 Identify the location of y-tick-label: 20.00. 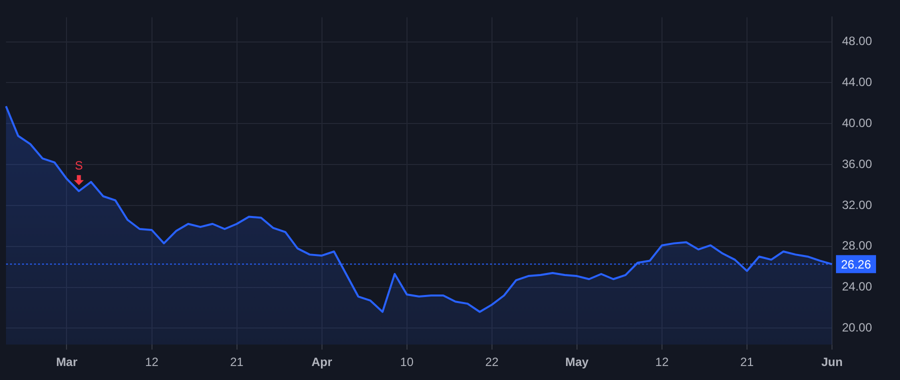
(857, 327).